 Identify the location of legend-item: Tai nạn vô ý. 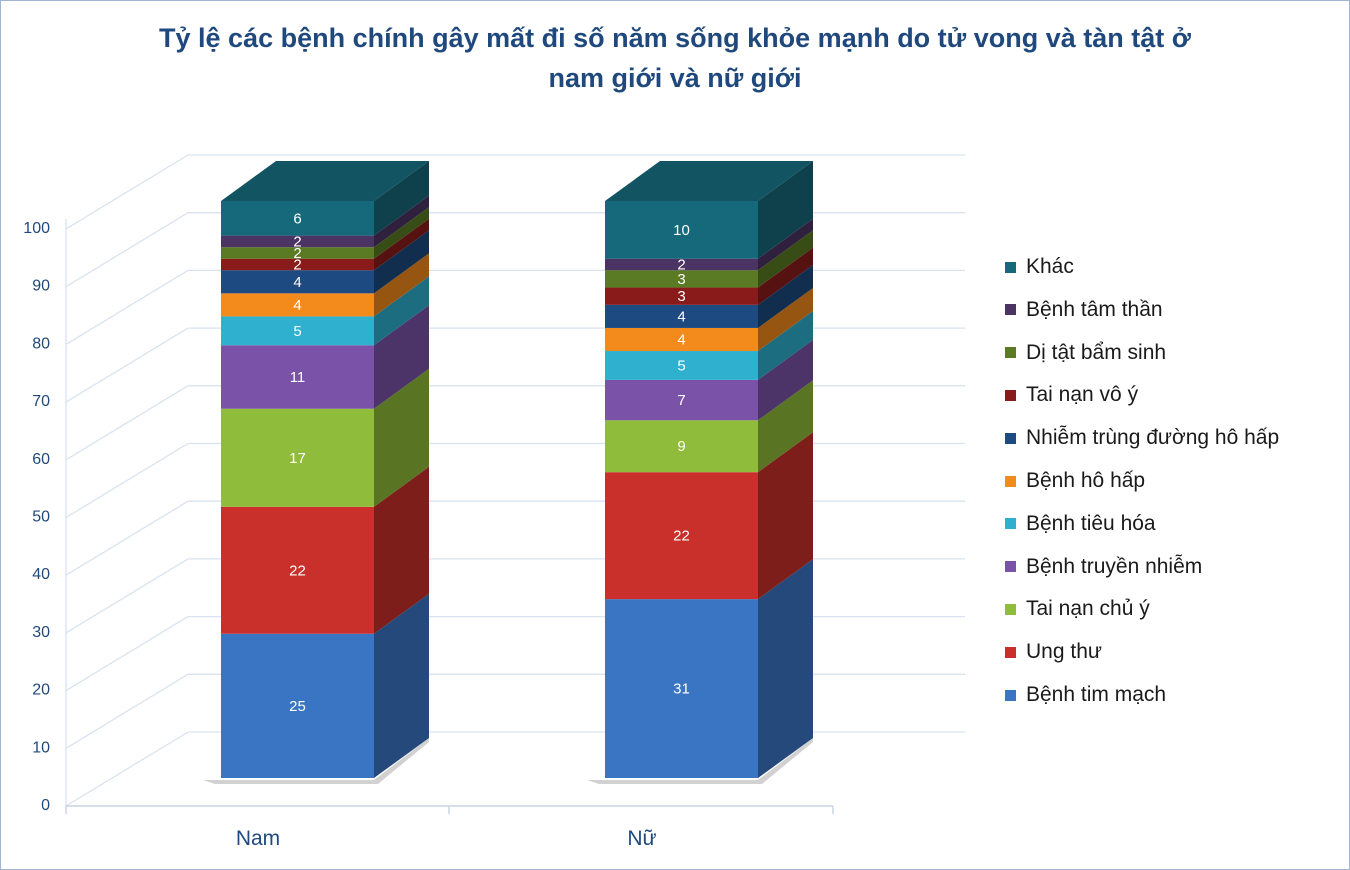
(1071, 395).